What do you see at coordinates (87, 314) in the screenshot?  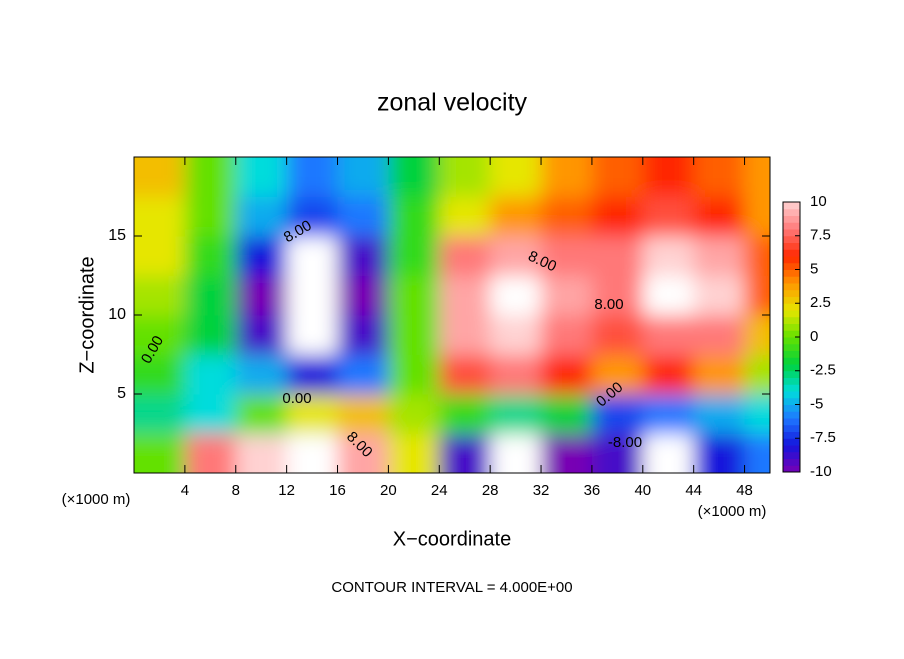 I see `y-axis-label: Z−coordinate` at bounding box center [87, 314].